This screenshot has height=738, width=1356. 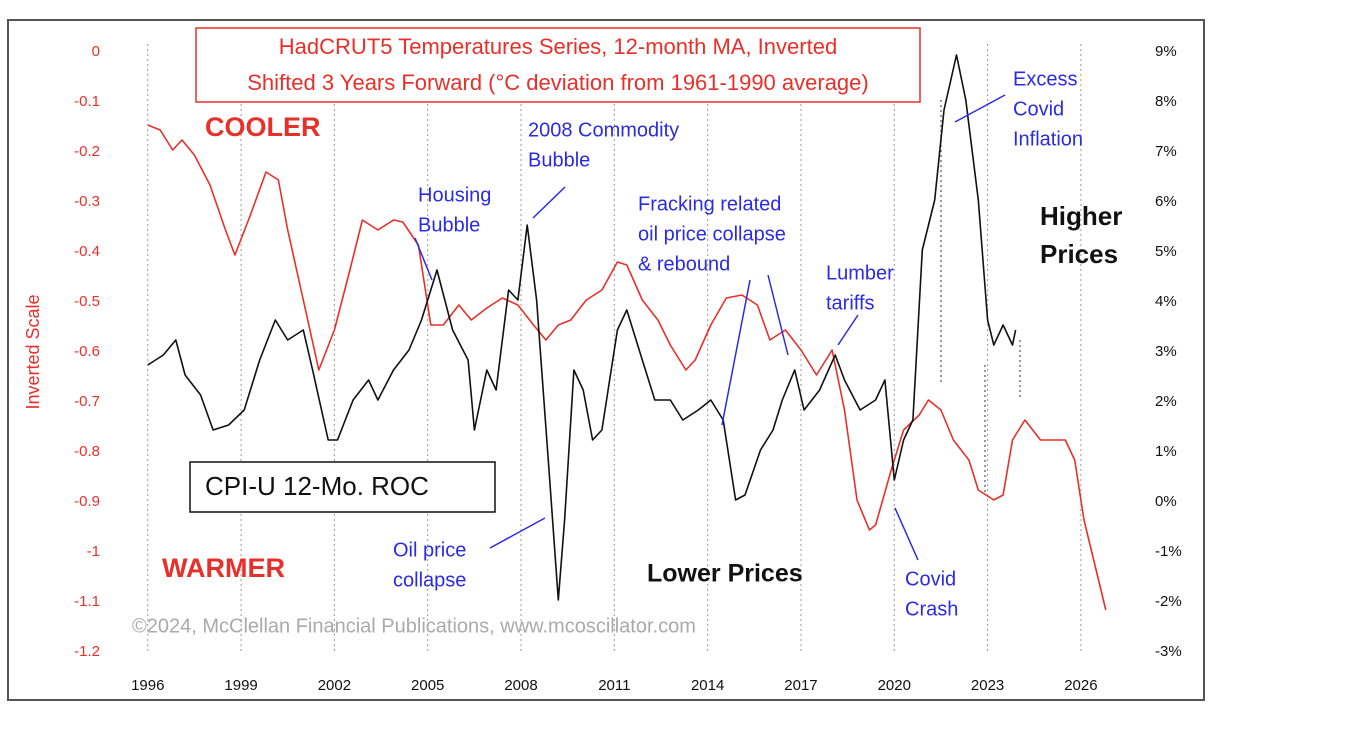 What do you see at coordinates (429, 580) in the screenshot?
I see `annotation: collapse` at bounding box center [429, 580].